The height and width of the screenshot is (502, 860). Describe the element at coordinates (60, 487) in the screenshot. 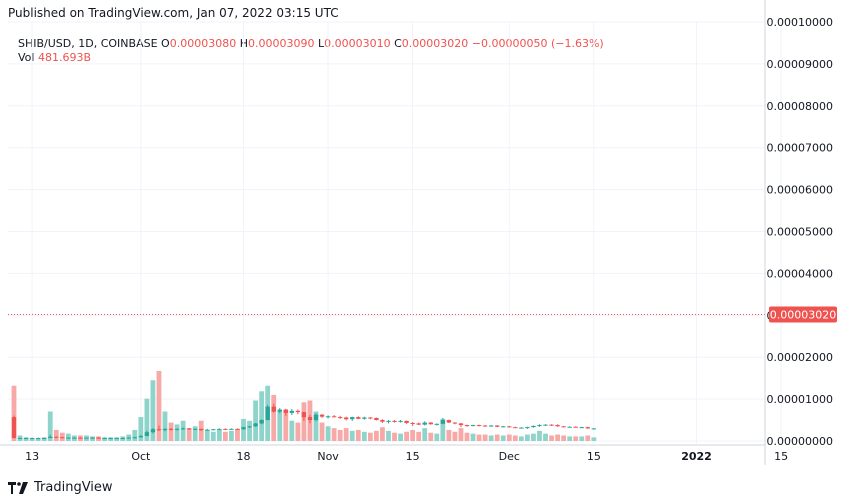

I see `footer: TradingView` at that location.